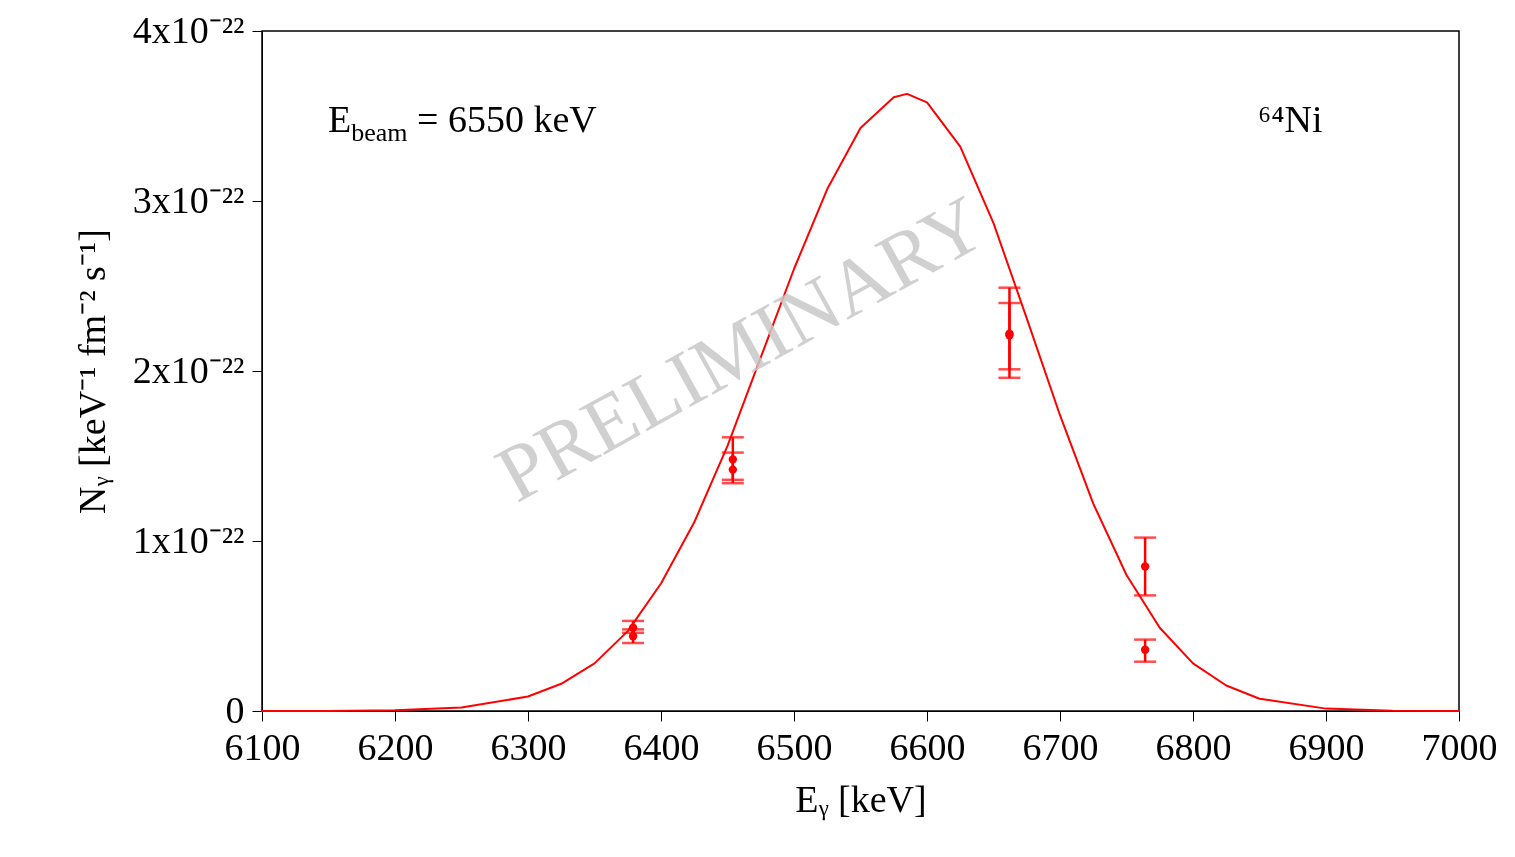  What do you see at coordinates (188, 199) in the screenshot?
I see `y-tick-label: 3x10⁻²²` at bounding box center [188, 199].